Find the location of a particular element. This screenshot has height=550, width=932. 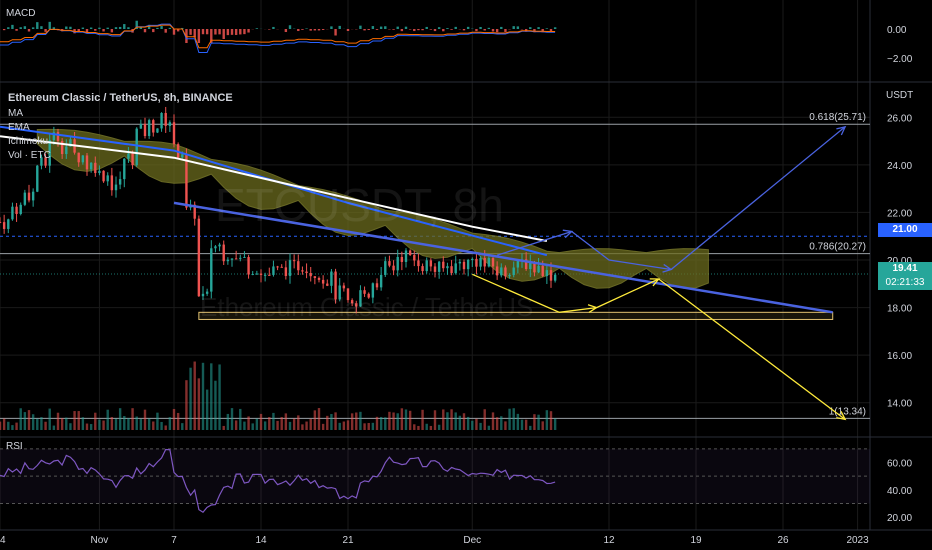

macd-line is located at coordinates (278, 38).